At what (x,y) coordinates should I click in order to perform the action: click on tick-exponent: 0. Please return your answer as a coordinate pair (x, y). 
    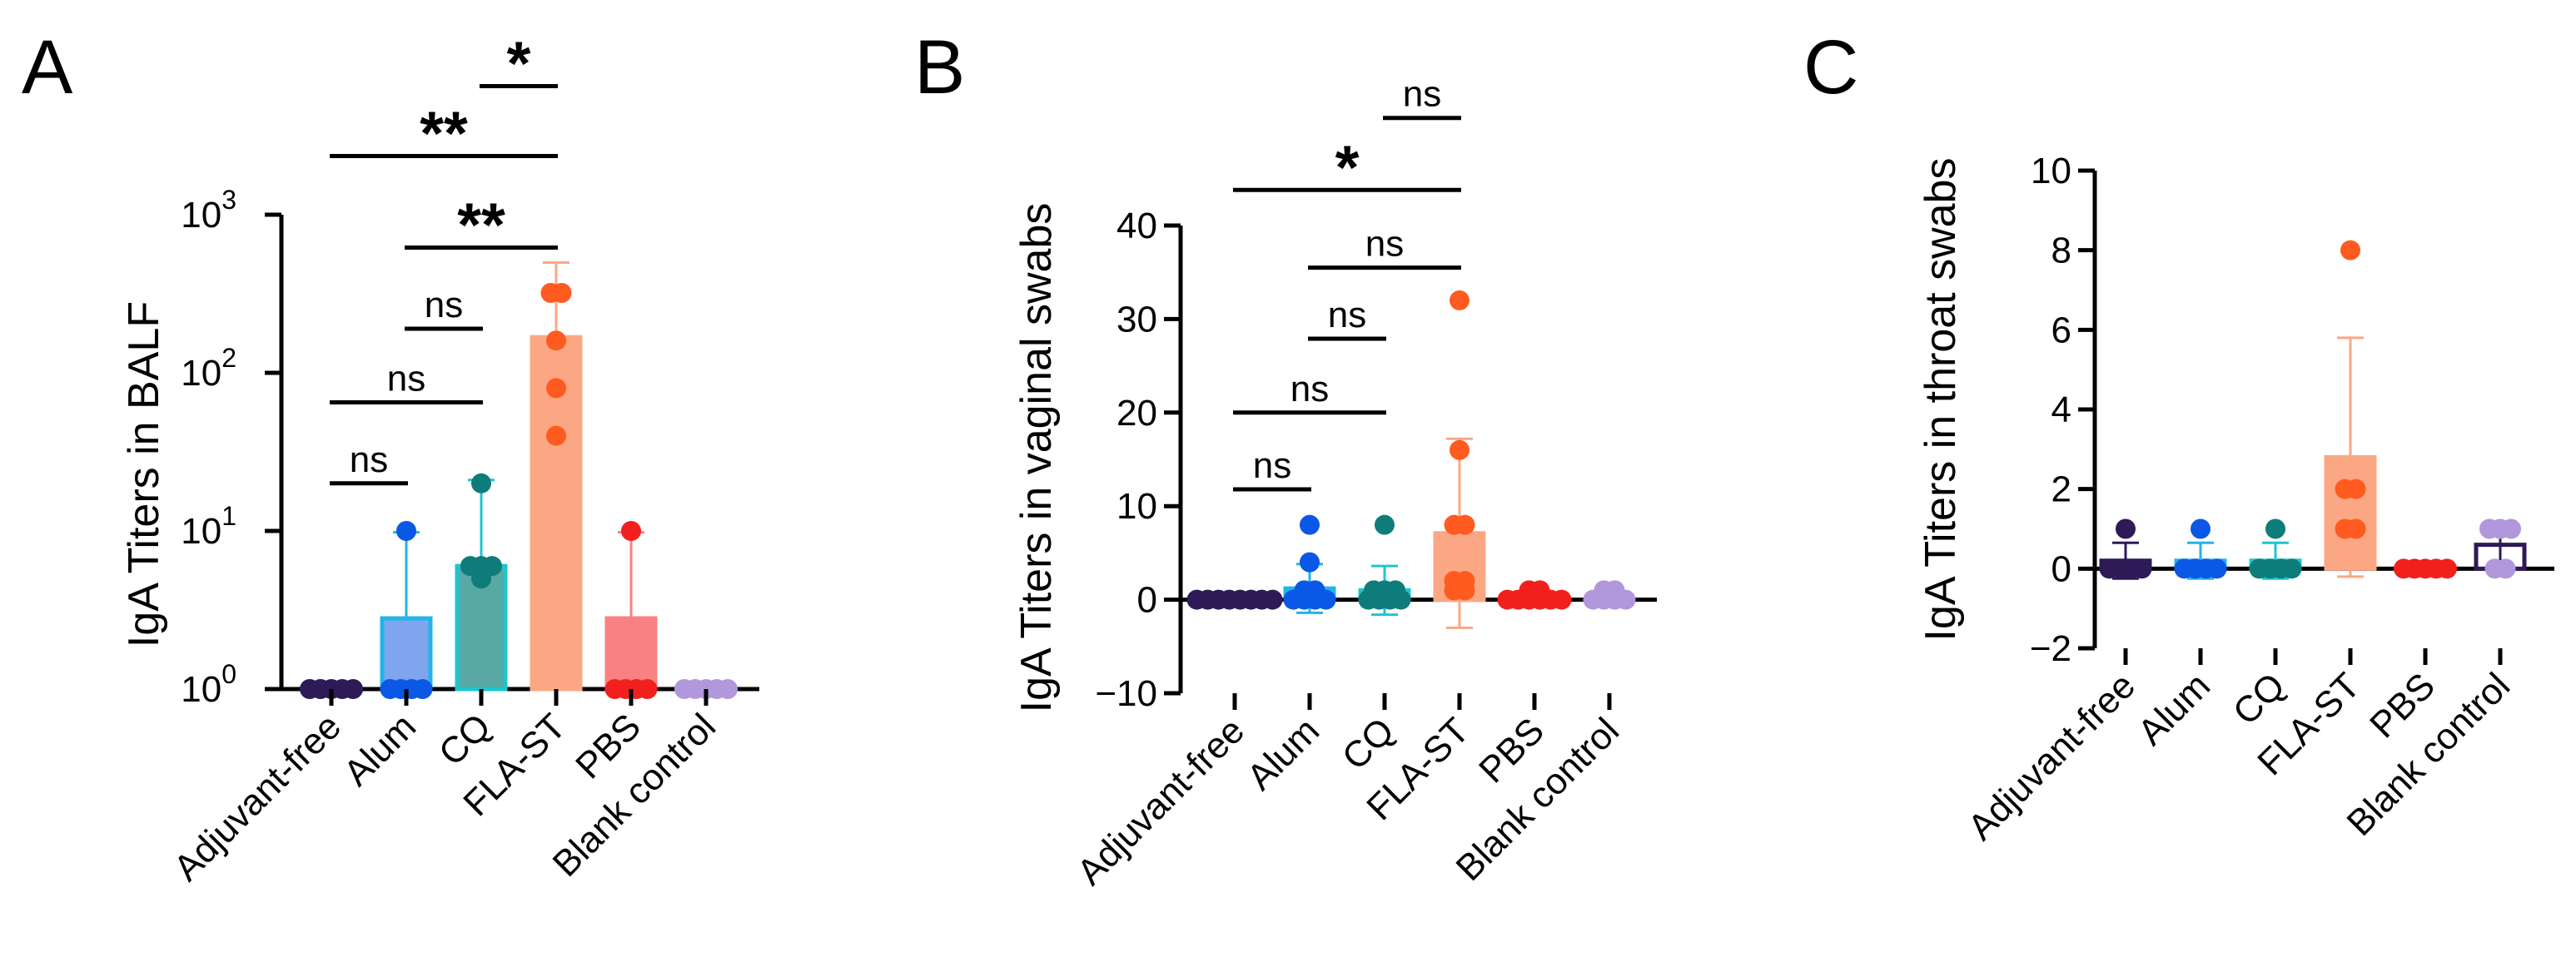
    Looking at the image, I should click on (228, 674).